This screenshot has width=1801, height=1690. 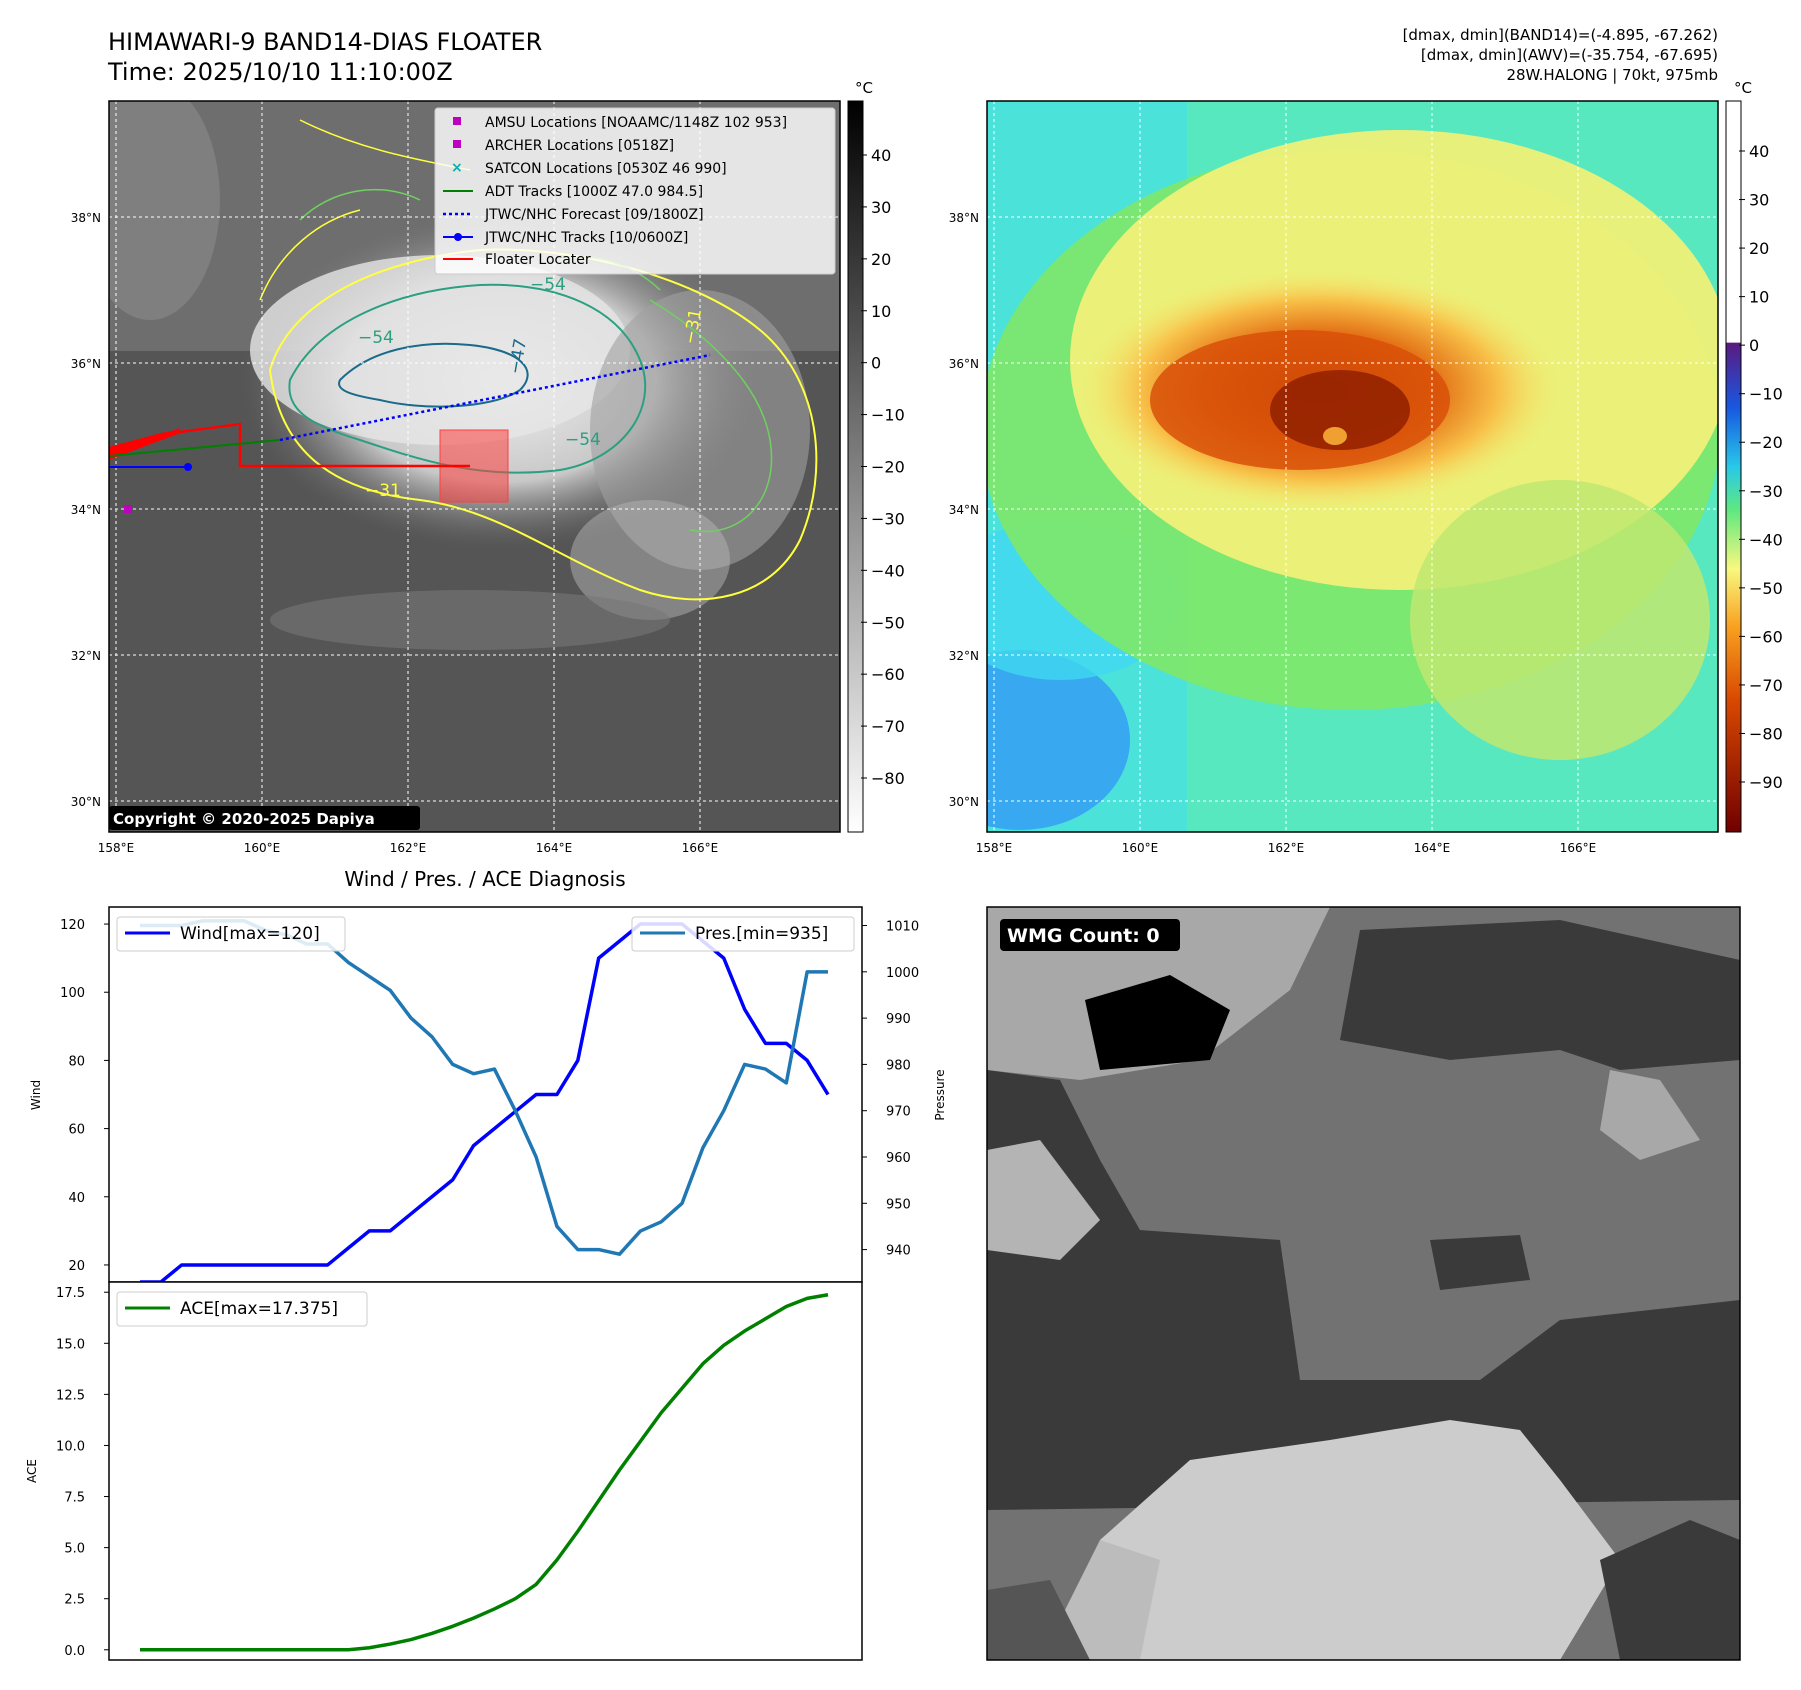 I want to click on legend-label: ARCHER Locations [0518Z], so click(x=579, y=146).